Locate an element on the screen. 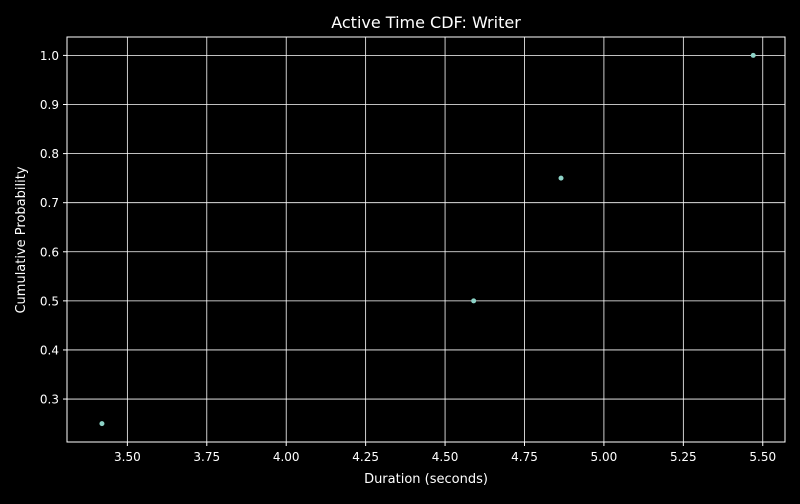  x-tick-label: 5.50 is located at coordinates (762, 457).